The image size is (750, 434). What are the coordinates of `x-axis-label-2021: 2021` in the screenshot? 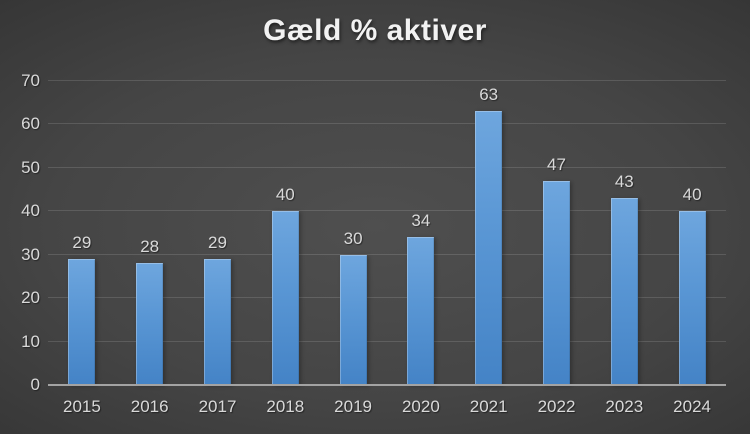 It's located at (488, 406).